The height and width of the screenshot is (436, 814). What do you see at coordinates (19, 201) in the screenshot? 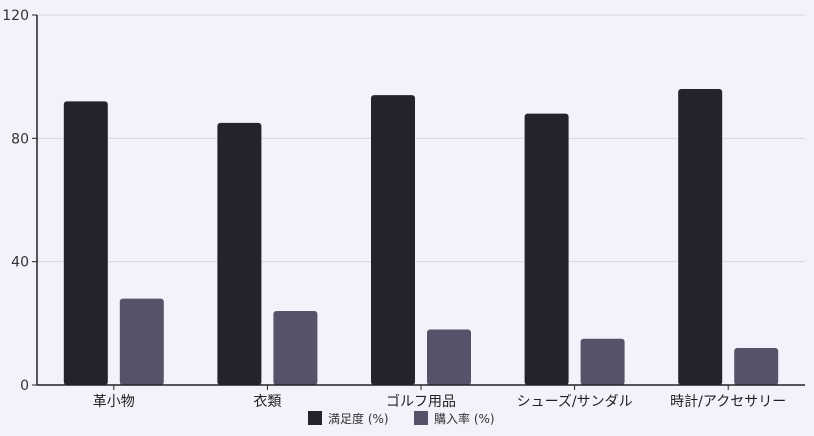
I see `y-axis-ticks: 0 40 80 120` at bounding box center [19, 201].